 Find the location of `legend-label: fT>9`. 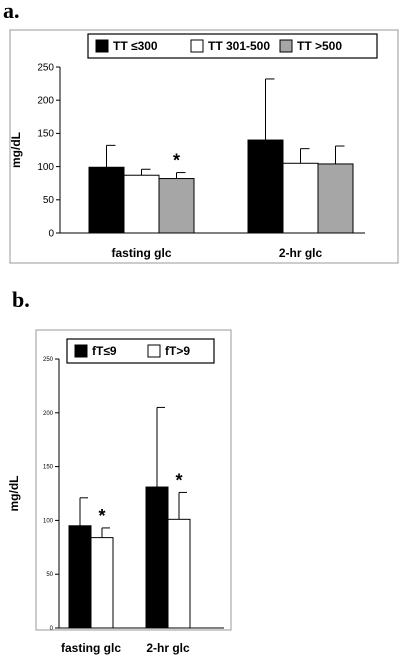

legend-label: fT>9 is located at coordinates (177, 351).